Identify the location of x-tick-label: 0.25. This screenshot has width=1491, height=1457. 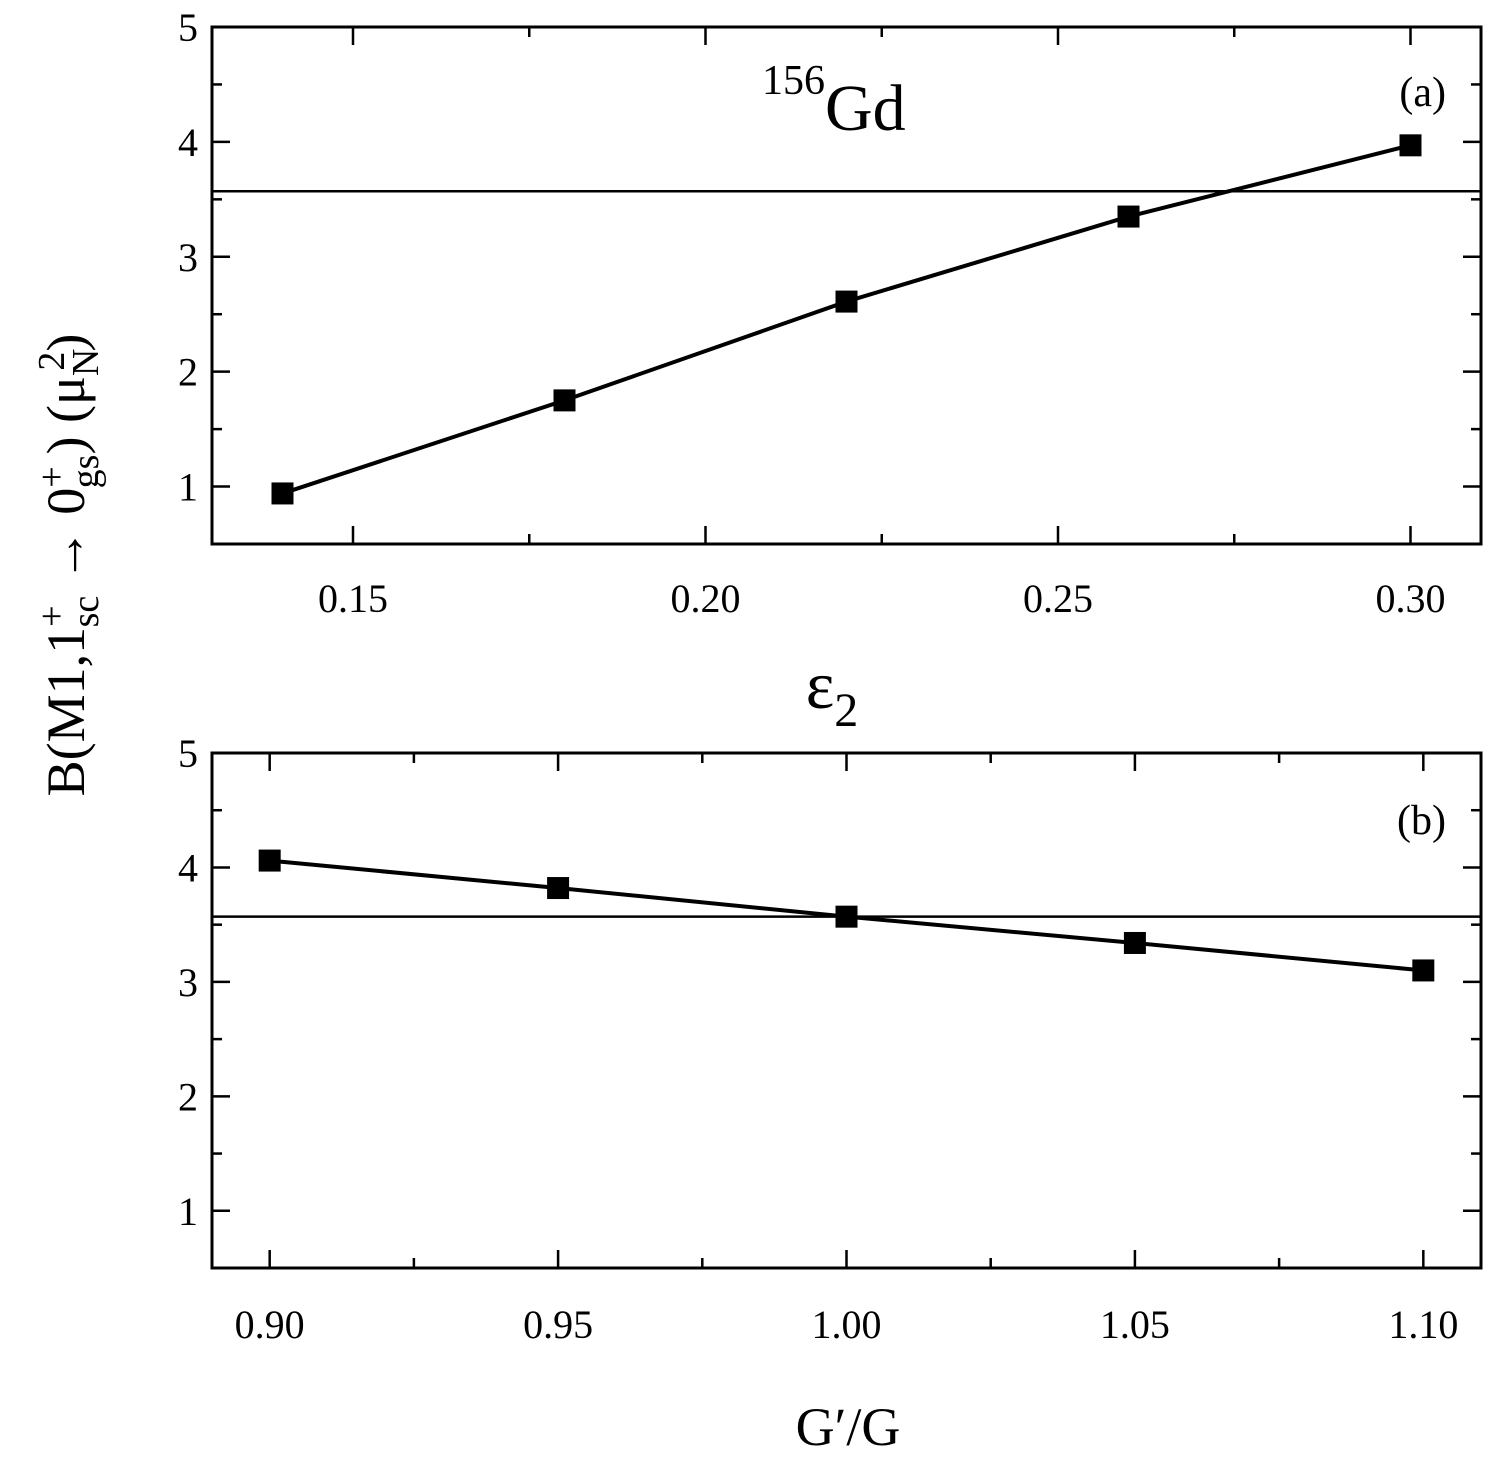
(1058, 598).